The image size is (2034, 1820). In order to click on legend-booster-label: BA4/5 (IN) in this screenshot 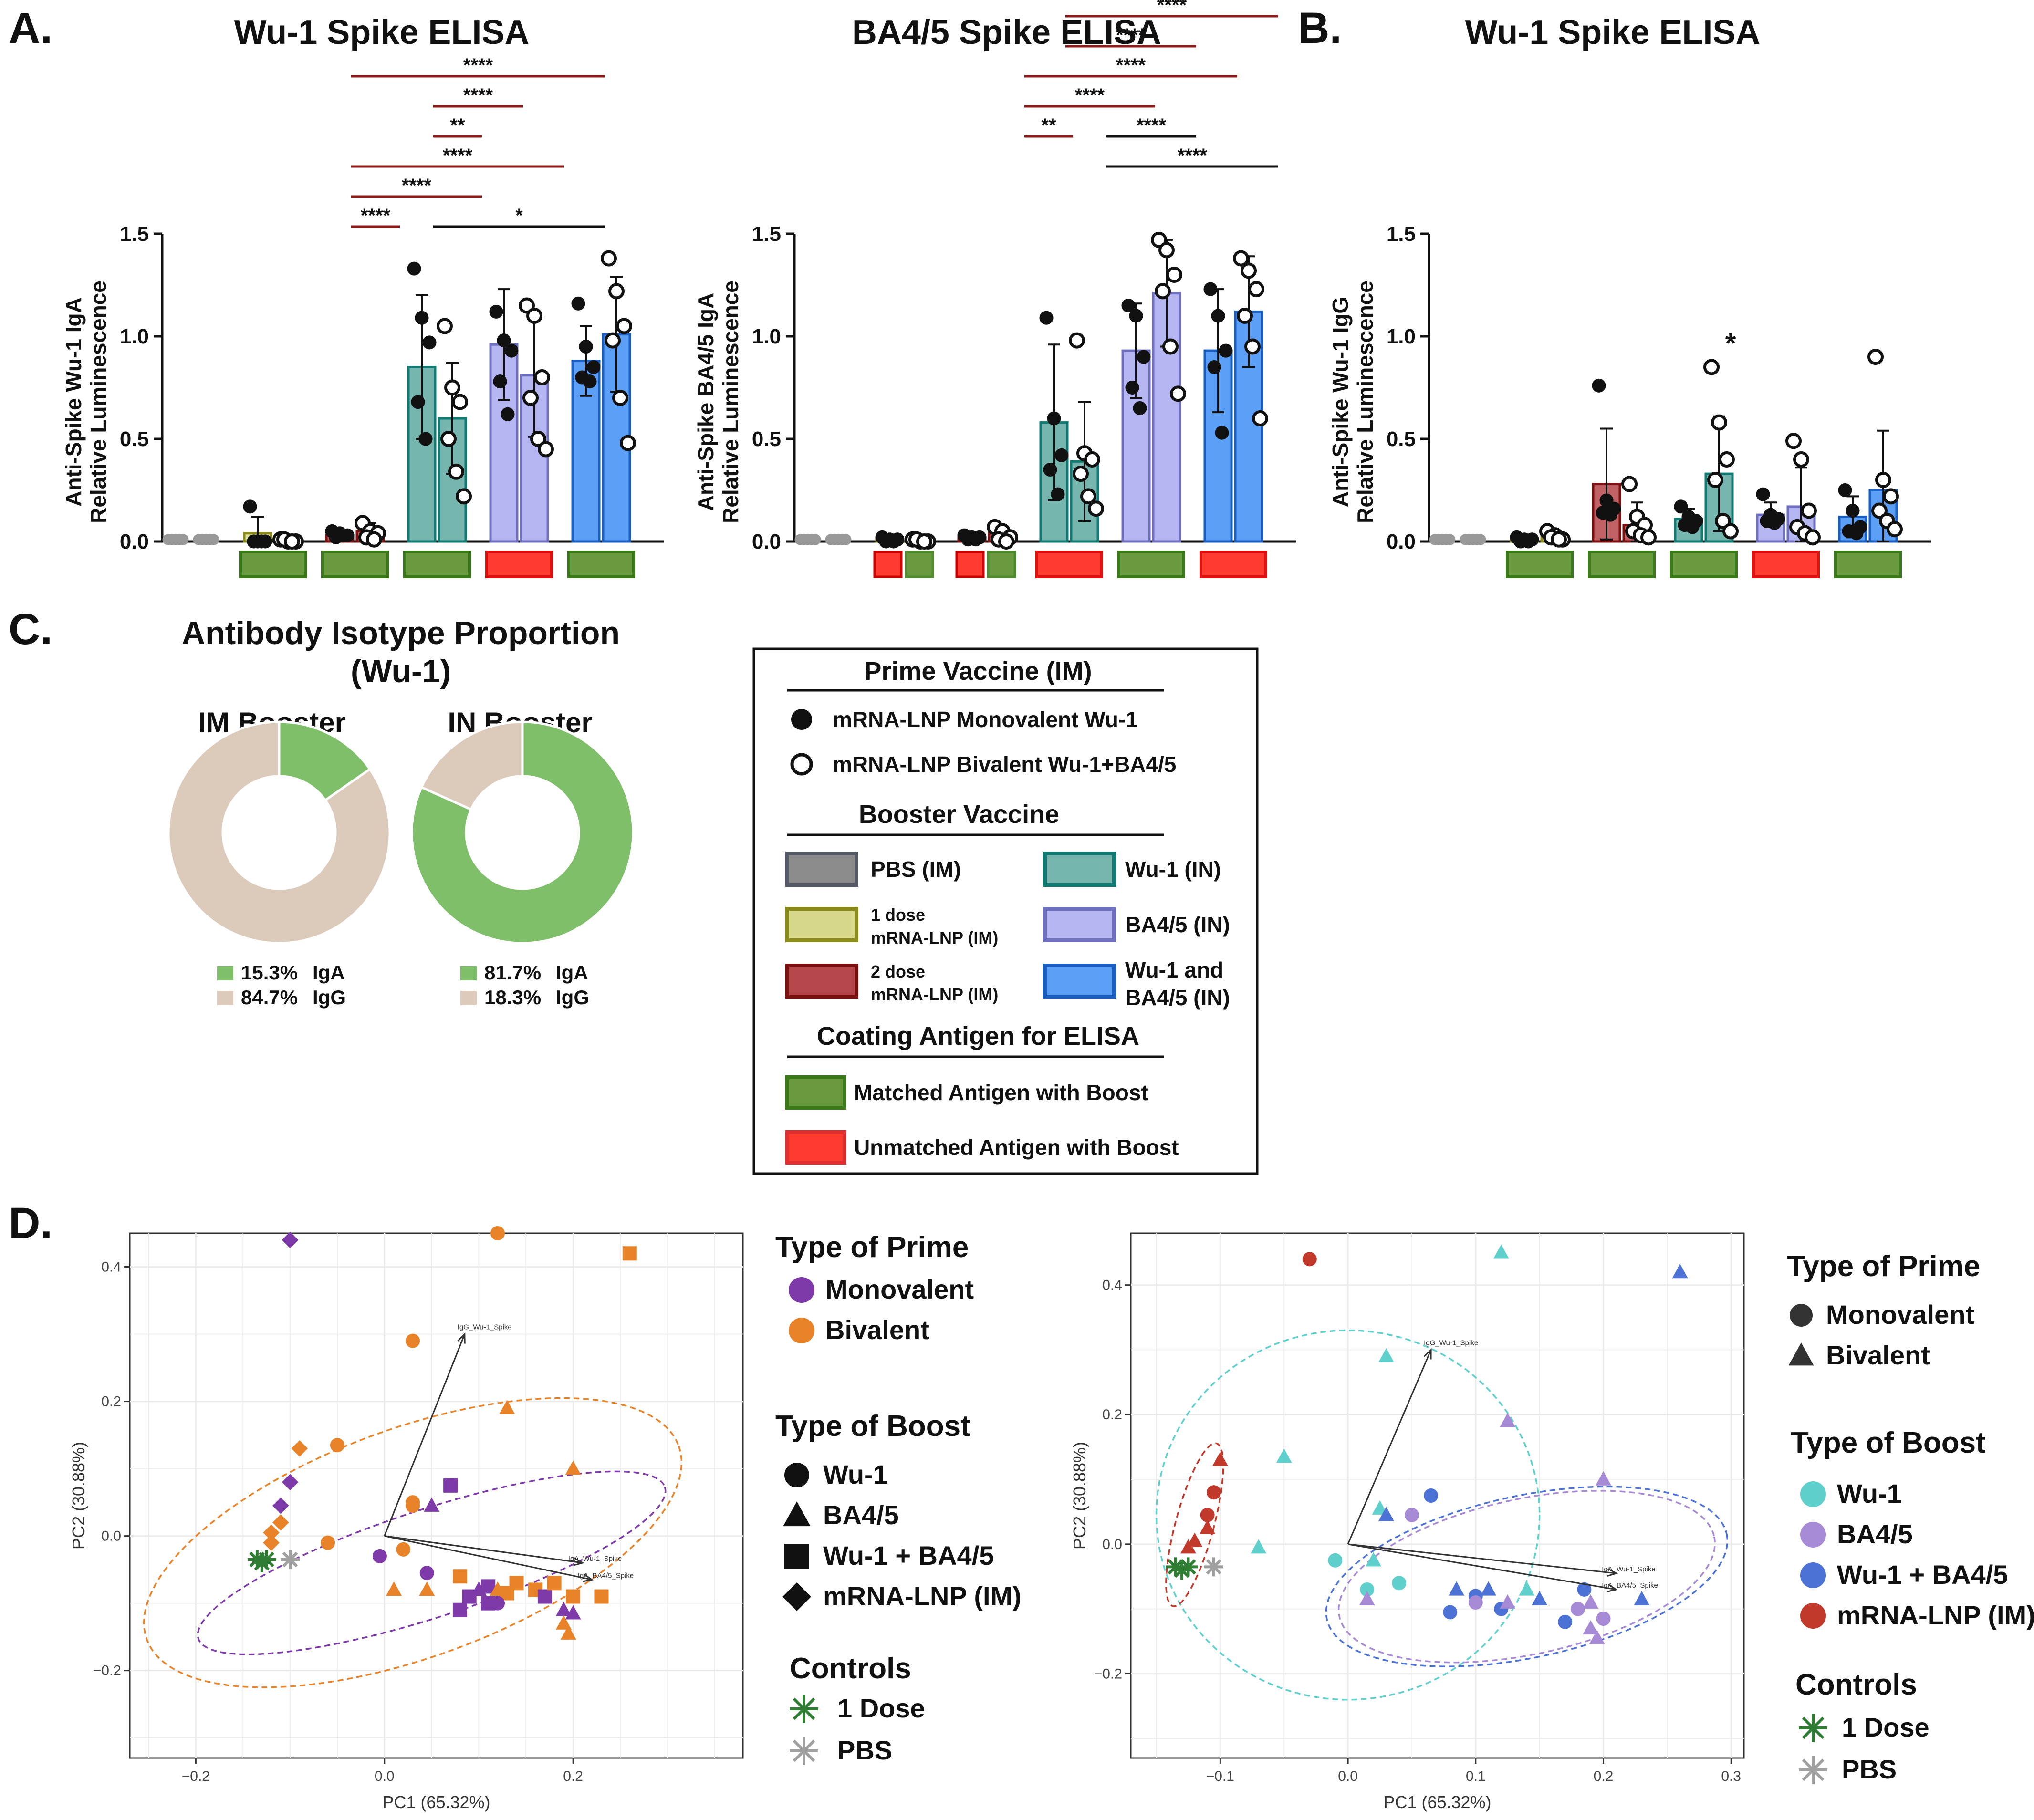, I will do `click(1177, 925)`.